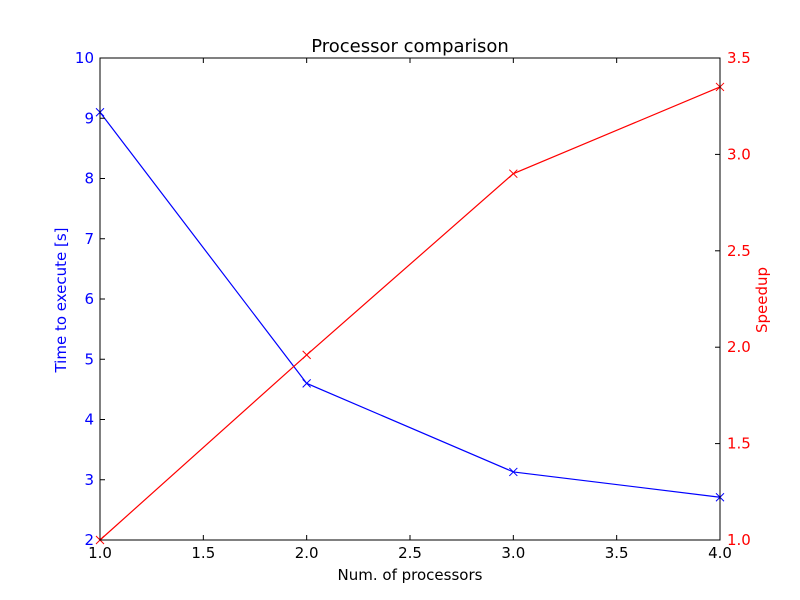 The width and height of the screenshot is (800, 600). Describe the element at coordinates (739, 540) in the screenshot. I see `right-y-tick-label: 1.0` at that location.